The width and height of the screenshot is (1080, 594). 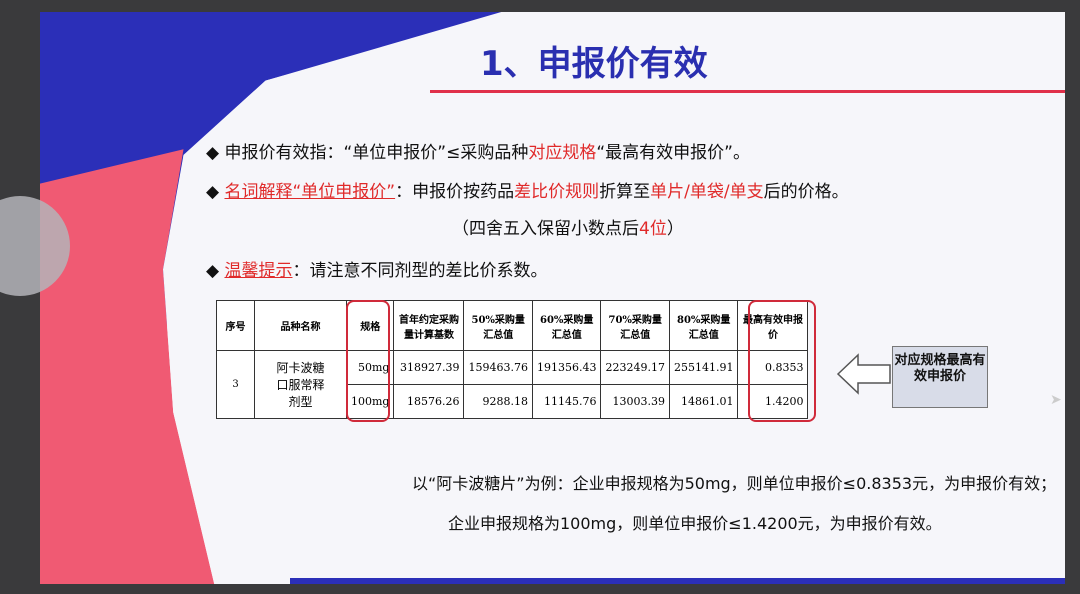 What do you see at coordinates (635, 401) in the screenshot?
I see `table-cell: 13003.39` at bounding box center [635, 401].